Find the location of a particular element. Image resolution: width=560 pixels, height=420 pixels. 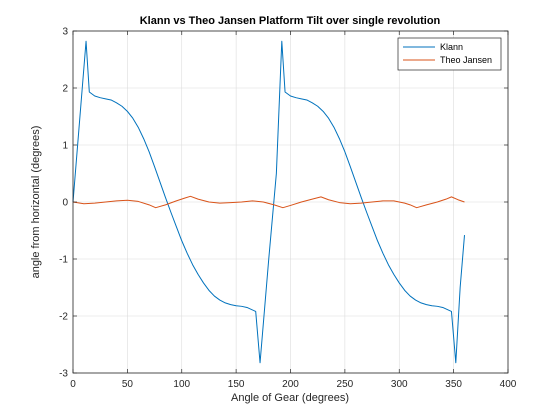

y-tick-label: 2 is located at coordinates (65, 89).